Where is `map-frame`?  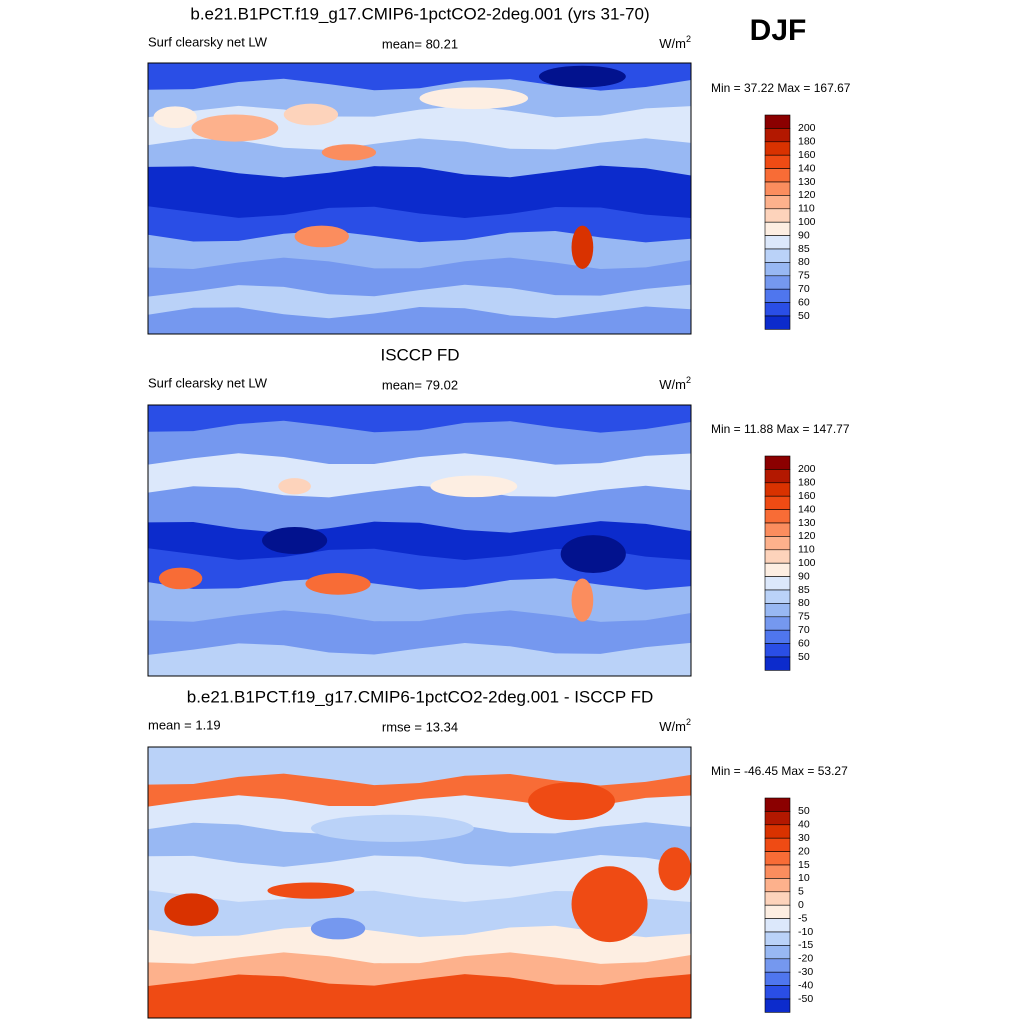 map-frame is located at coordinates (419, 540).